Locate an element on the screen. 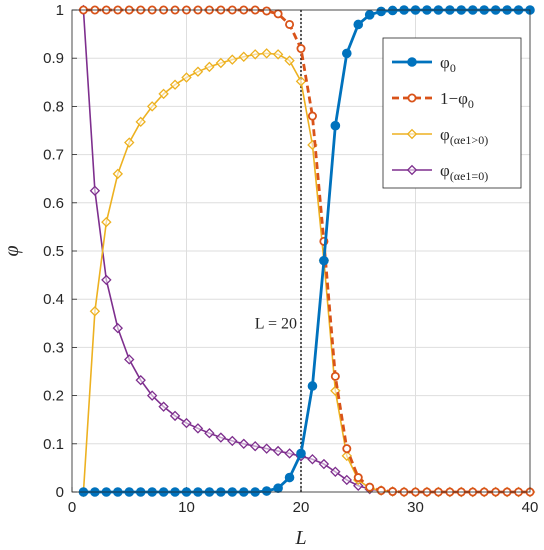 This screenshot has width=544, height=550. y-tick-label: 0.9 is located at coordinates (53, 58).